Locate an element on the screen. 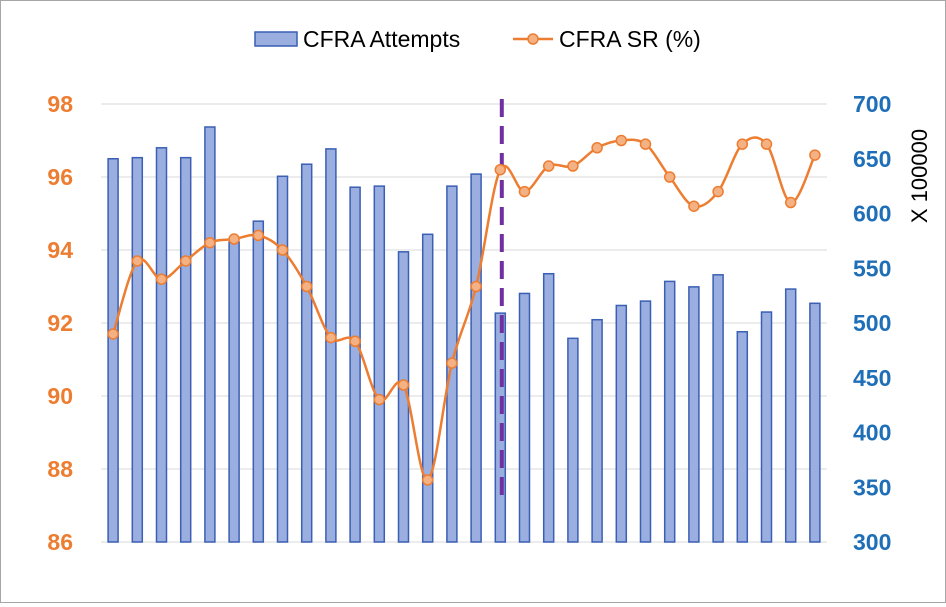 The width and height of the screenshot is (946, 607). left-tick-label: 98 is located at coordinates (60, 104).